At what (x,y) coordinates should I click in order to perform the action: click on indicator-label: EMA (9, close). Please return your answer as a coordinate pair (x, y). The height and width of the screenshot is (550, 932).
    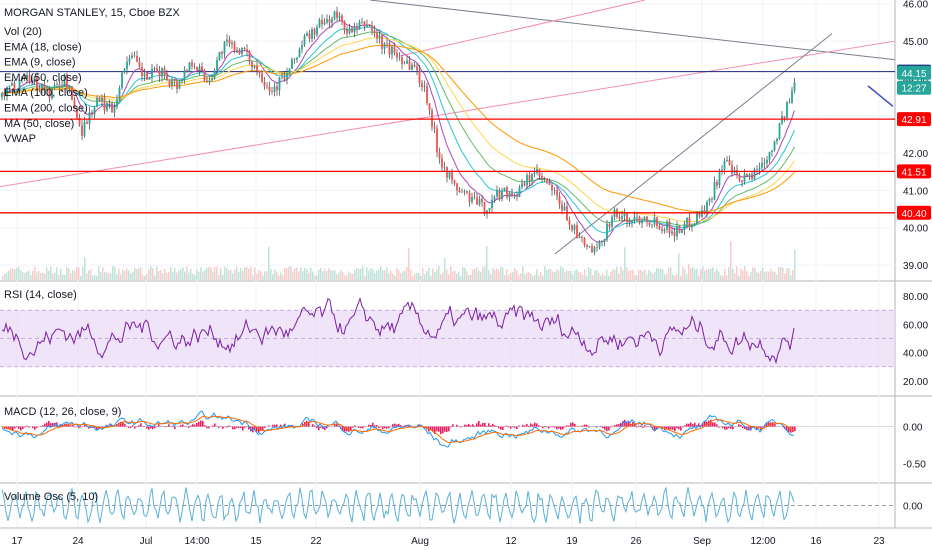
    Looking at the image, I should click on (40, 63).